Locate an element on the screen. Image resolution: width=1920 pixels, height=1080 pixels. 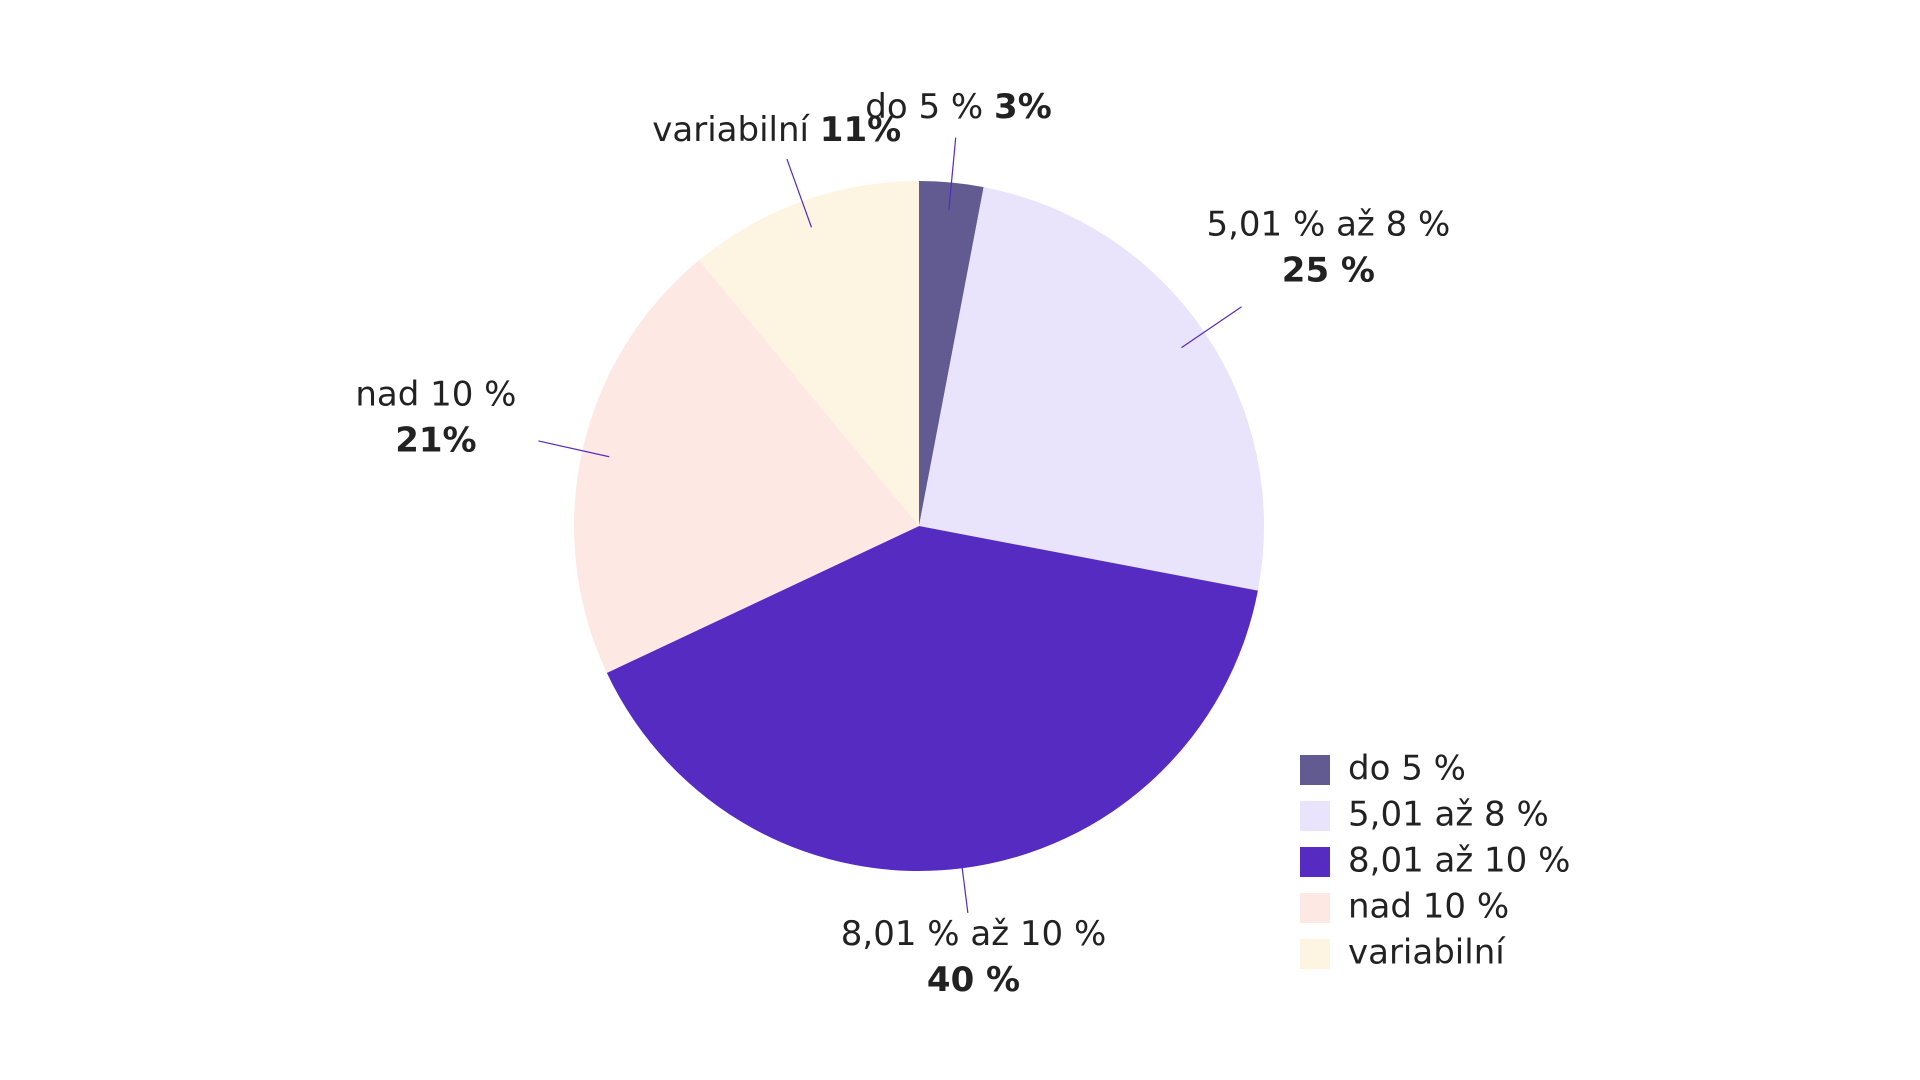
legend-label: variabilní is located at coordinates (1427, 953).